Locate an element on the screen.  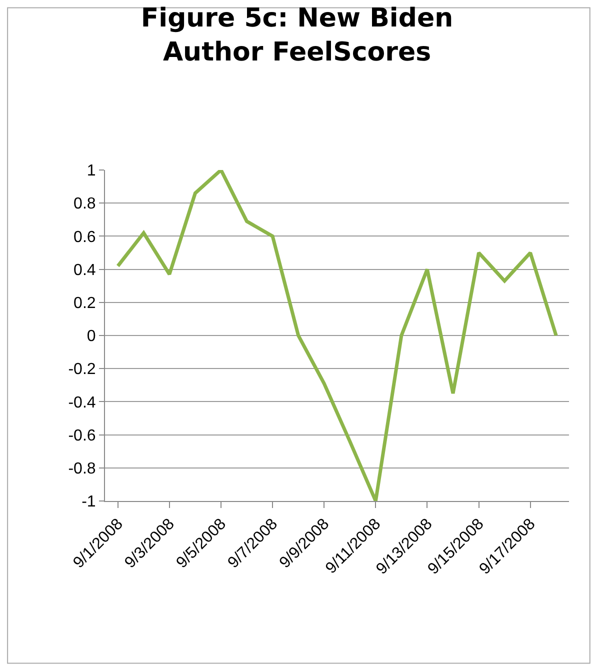
y-tick-label: 0.6 is located at coordinates (85, 237).